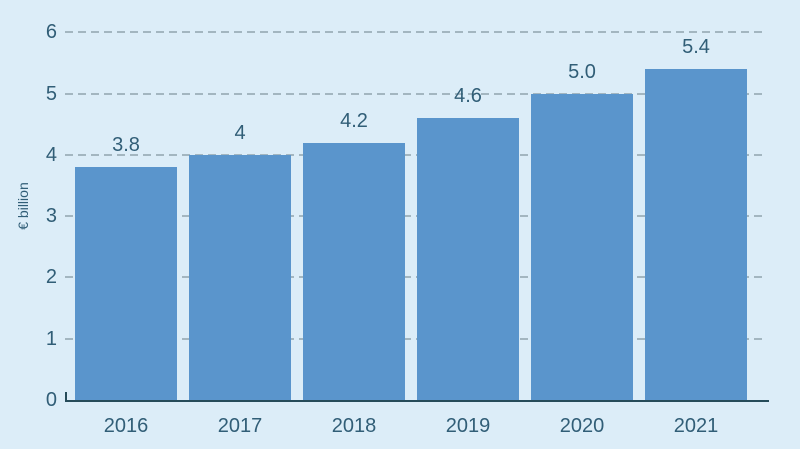  Describe the element at coordinates (66, 396) in the screenshot. I see `y-axis-zero-tick` at that location.